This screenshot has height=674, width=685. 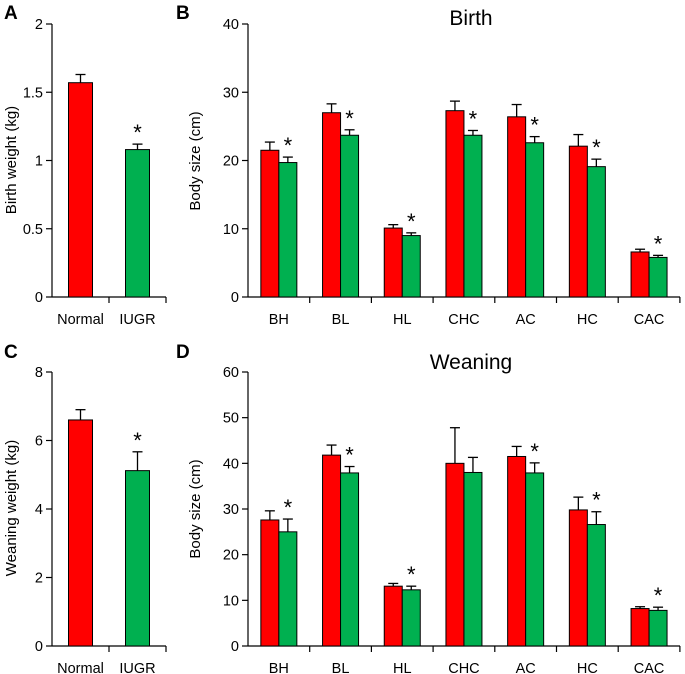 What do you see at coordinates (235, 298) in the screenshot?
I see `panel-b-ytick-label: 0` at bounding box center [235, 298].